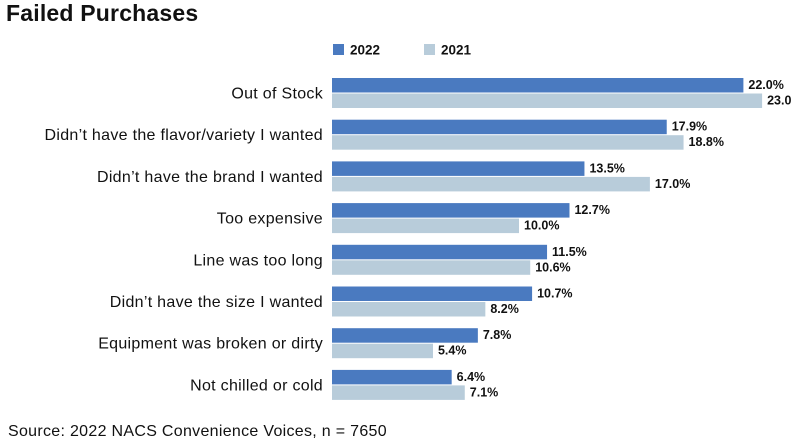 The image size is (800, 446). Describe the element at coordinates (541, 226) in the screenshot. I see `value-label-2021-4: 10.0%` at that location.